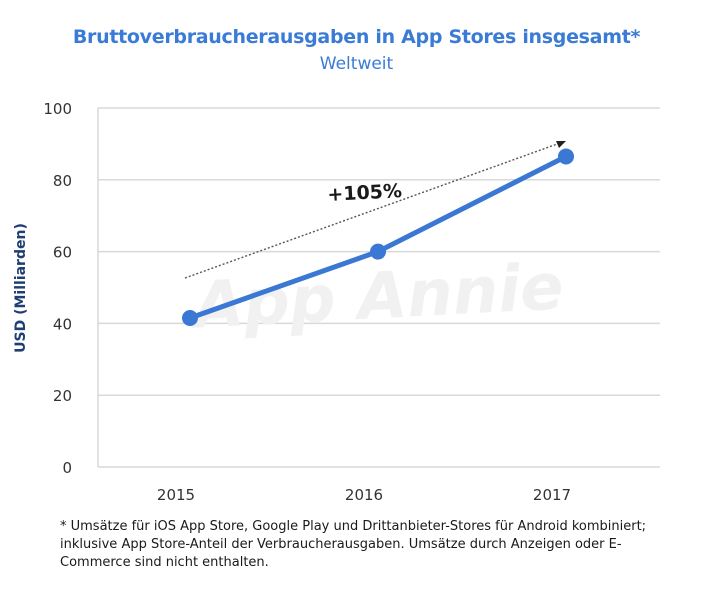  I want to click on y-axis-label: USD (Milliarden), so click(21, 288).